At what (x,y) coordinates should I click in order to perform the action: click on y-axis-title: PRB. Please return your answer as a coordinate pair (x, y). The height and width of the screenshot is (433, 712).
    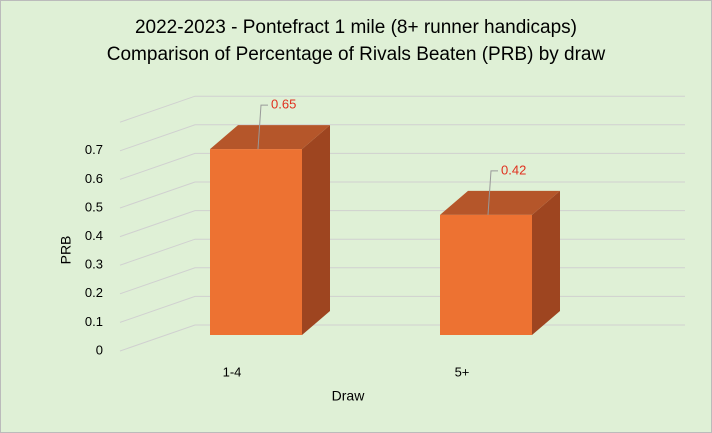
    Looking at the image, I should click on (66, 250).